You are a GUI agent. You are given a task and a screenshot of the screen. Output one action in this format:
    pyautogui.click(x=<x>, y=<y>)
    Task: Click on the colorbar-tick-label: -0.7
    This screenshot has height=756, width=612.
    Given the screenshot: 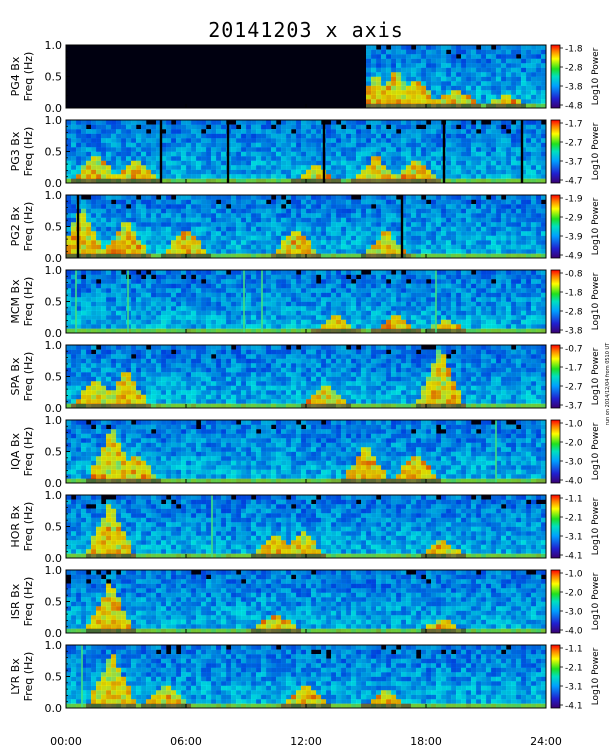 What is the action you would take?
    pyautogui.click(x=574, y=350)
    